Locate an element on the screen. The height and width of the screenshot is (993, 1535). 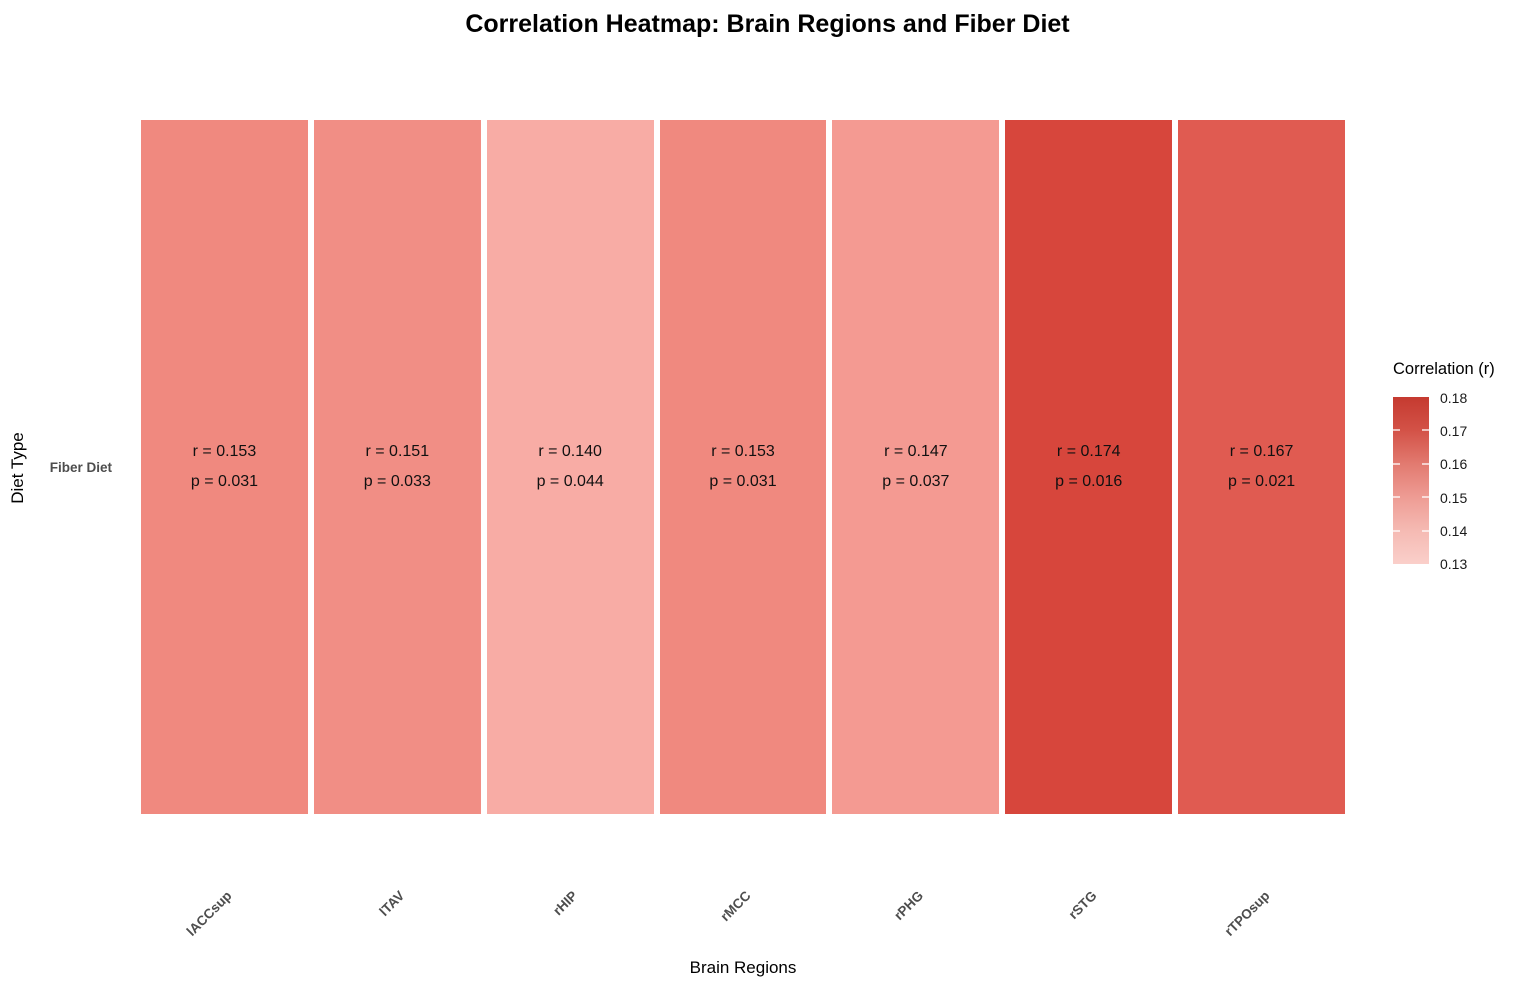
cell-r-value: r = 0.167 is located at coordinates (1261, 451).